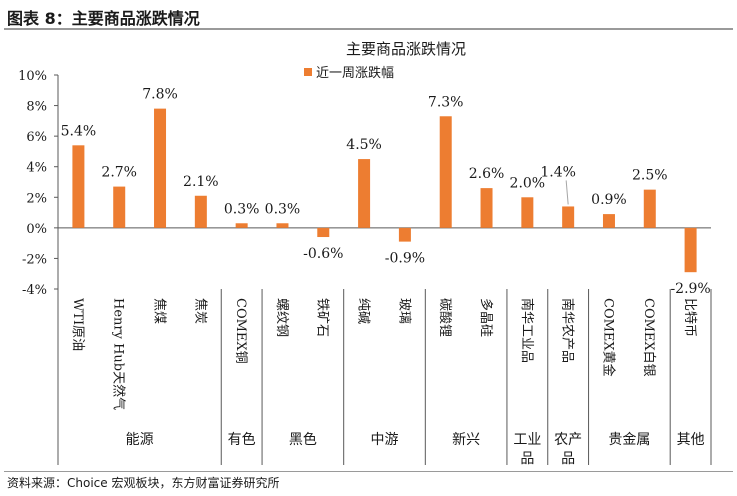  What do you see at coordinates (444, 317) in the screenshot?
I see `category-label: 碳酸锂` at bounding box center [444, 317].